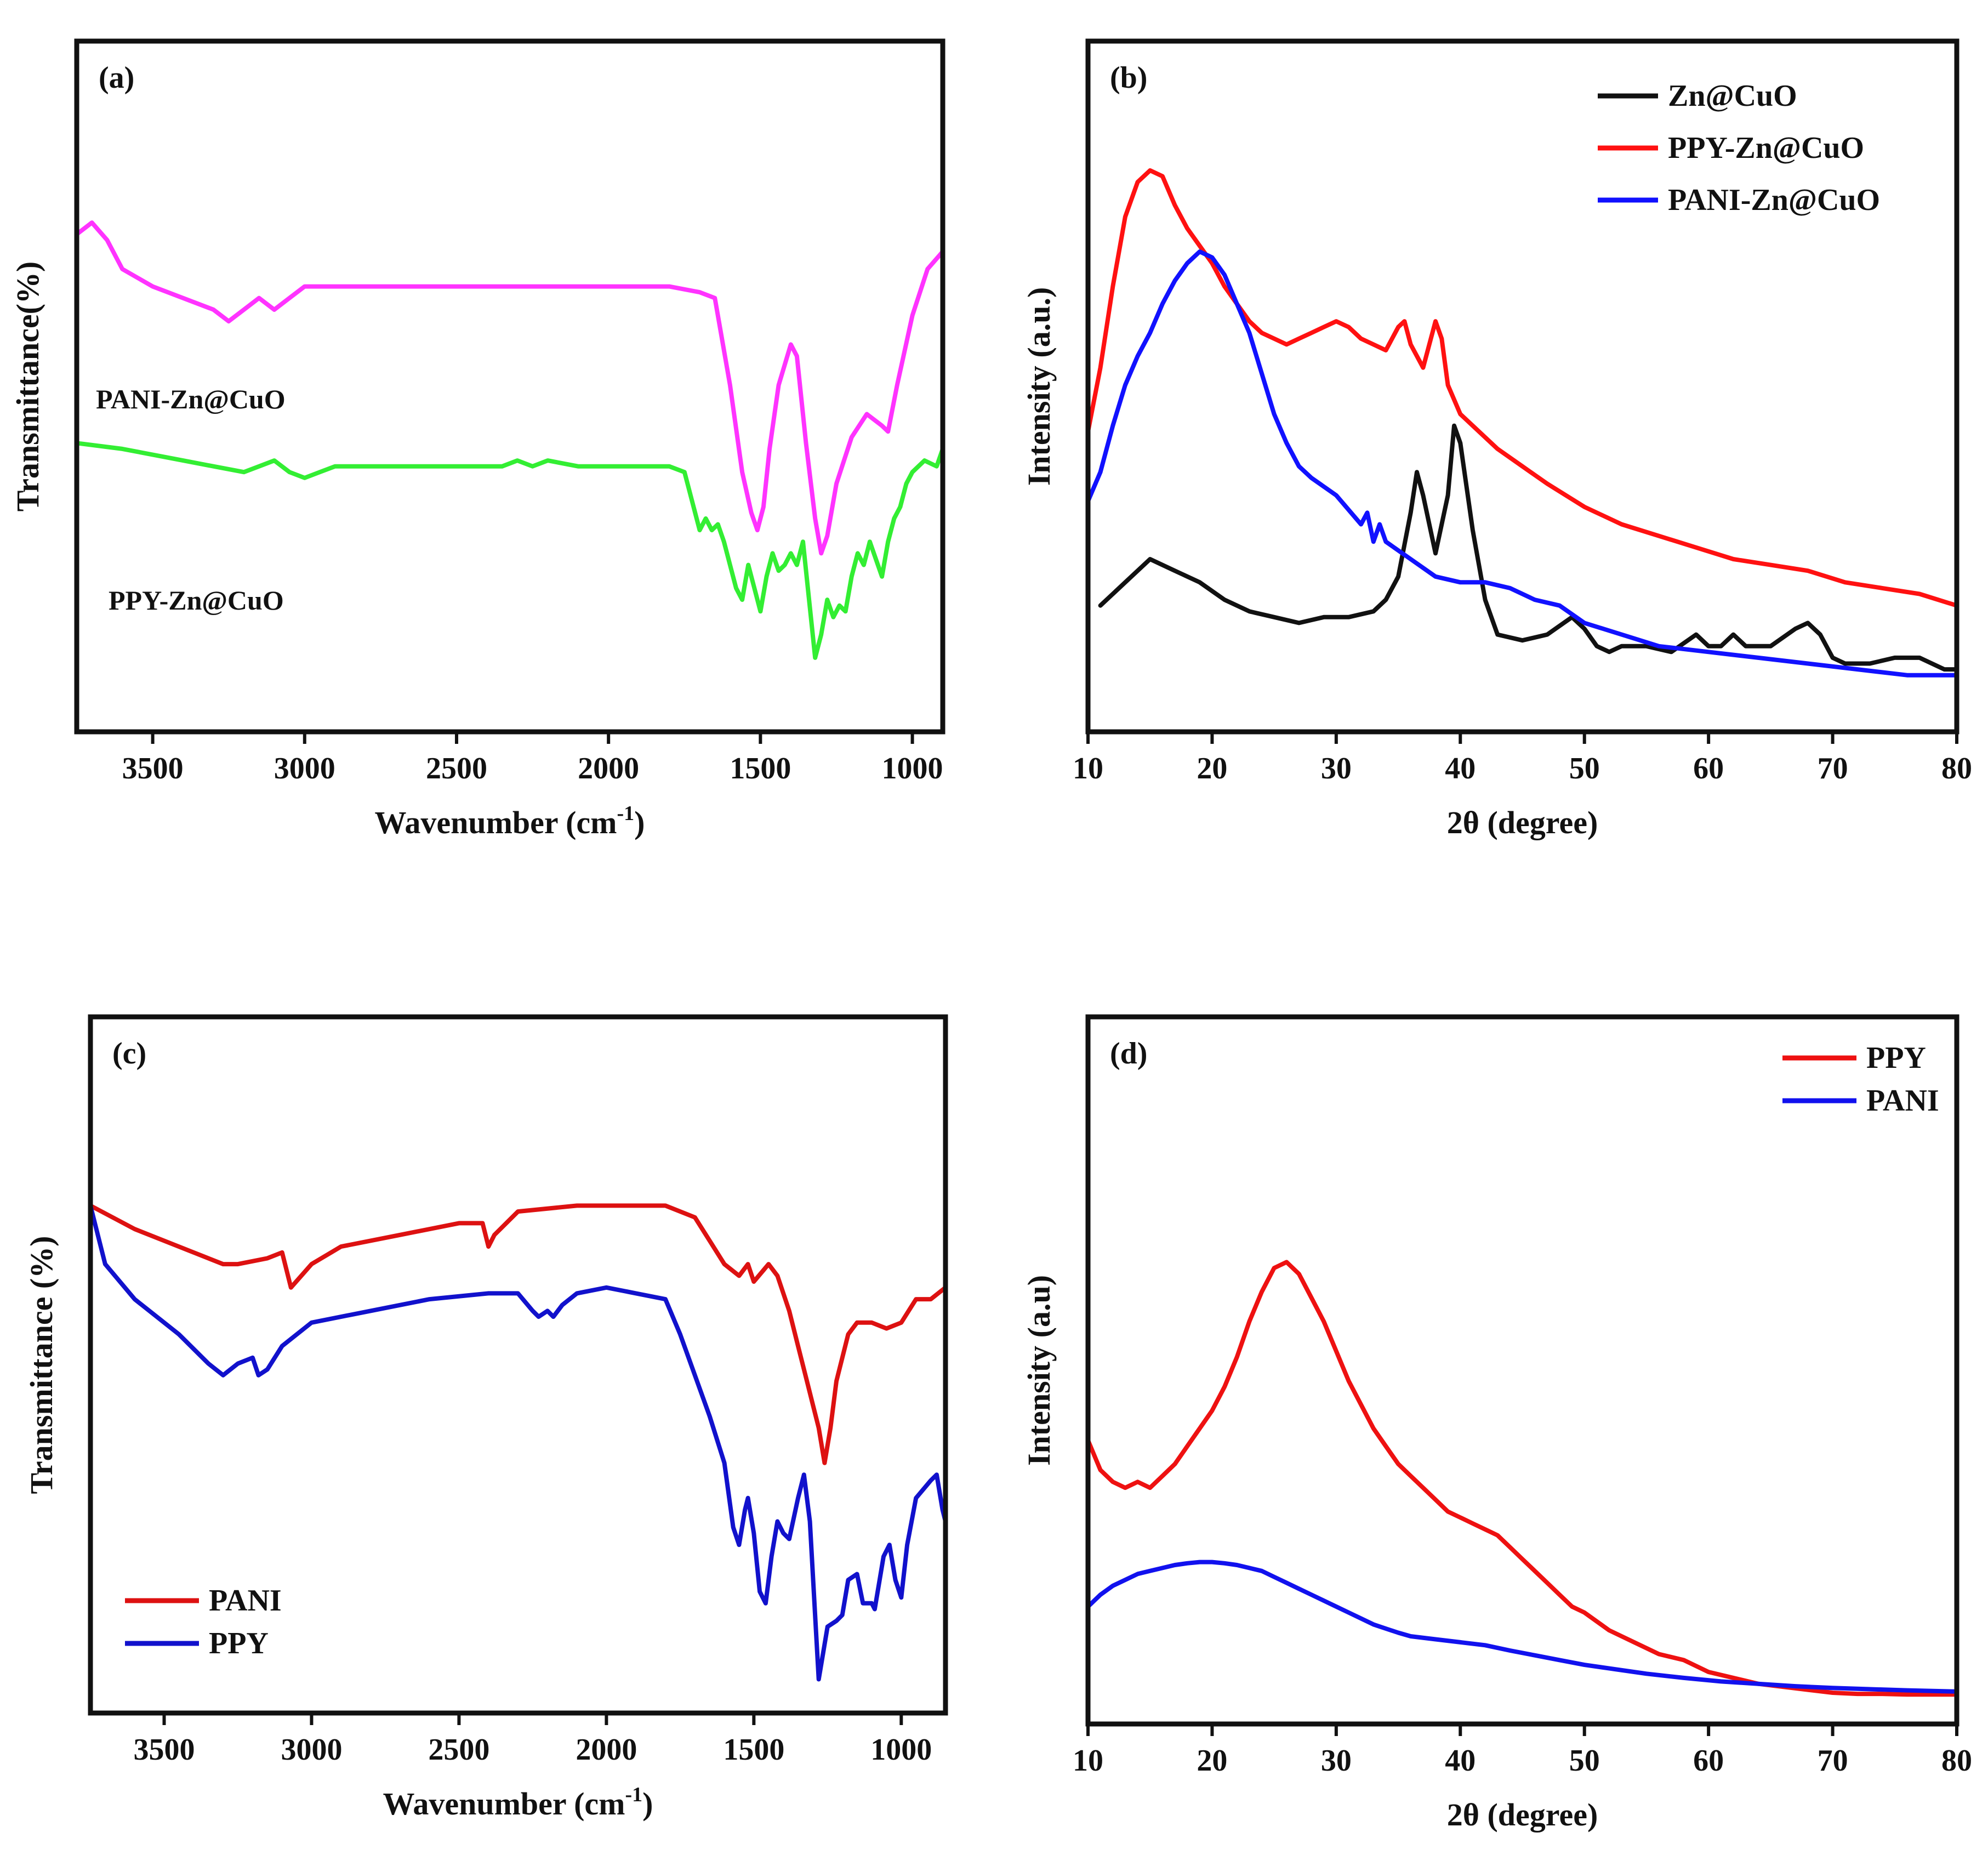 The height and width of the screenshot is (1855, 1988). Describe the element at coordinates (41, 1365) in the screenshot. I see `y-axis-label: Transmittance (%)` at that location.